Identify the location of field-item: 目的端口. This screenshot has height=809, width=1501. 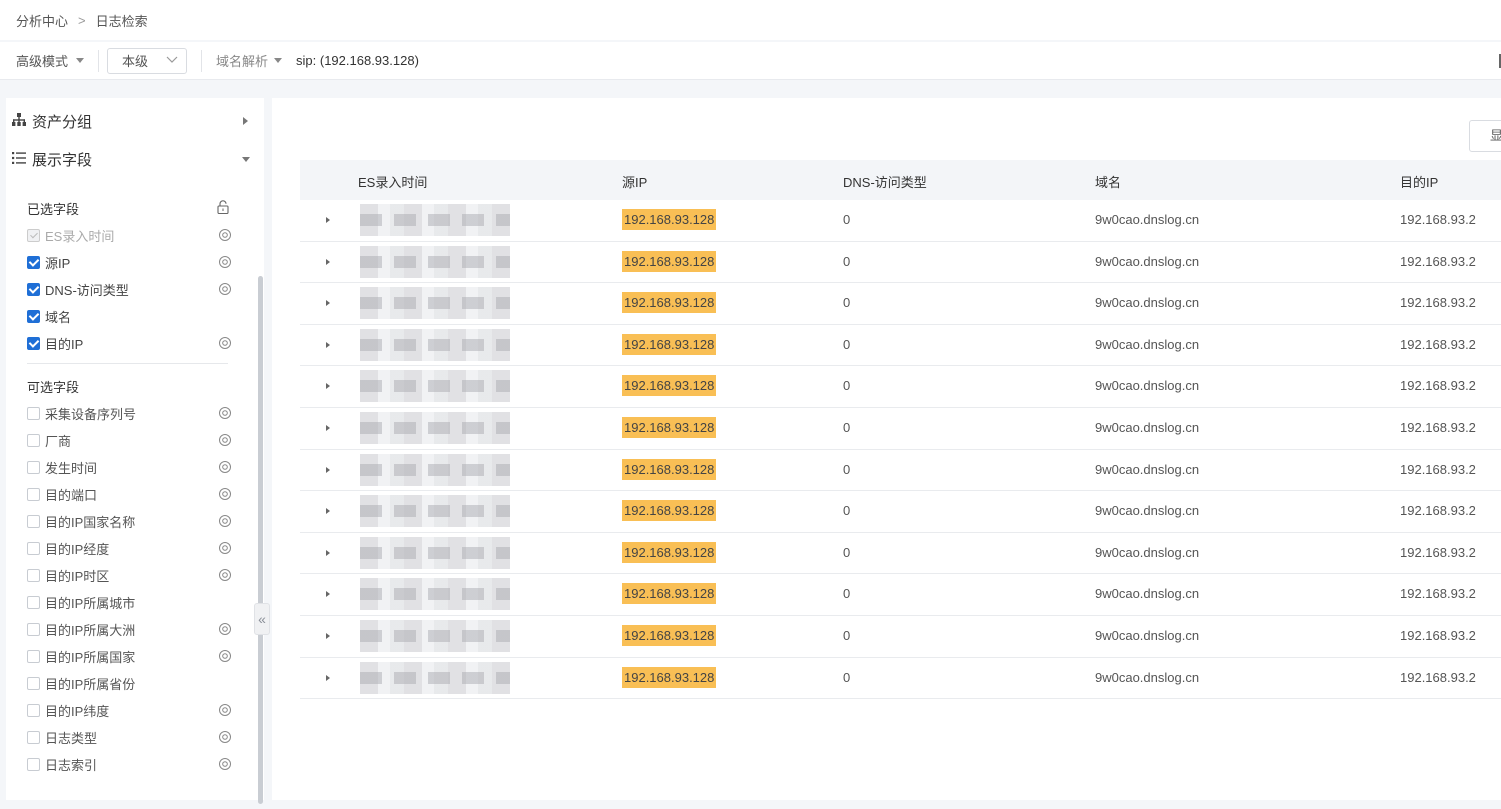
(131, 494).